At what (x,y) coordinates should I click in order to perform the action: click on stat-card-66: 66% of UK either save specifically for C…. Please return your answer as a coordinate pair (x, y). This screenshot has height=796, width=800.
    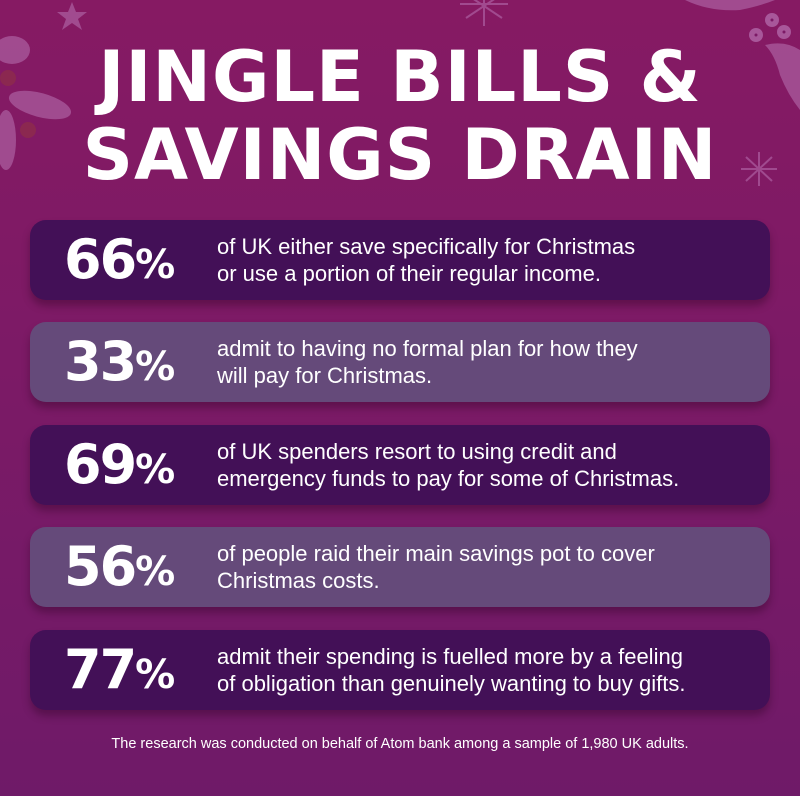
    Looking at the image, I should click on (400, 260).